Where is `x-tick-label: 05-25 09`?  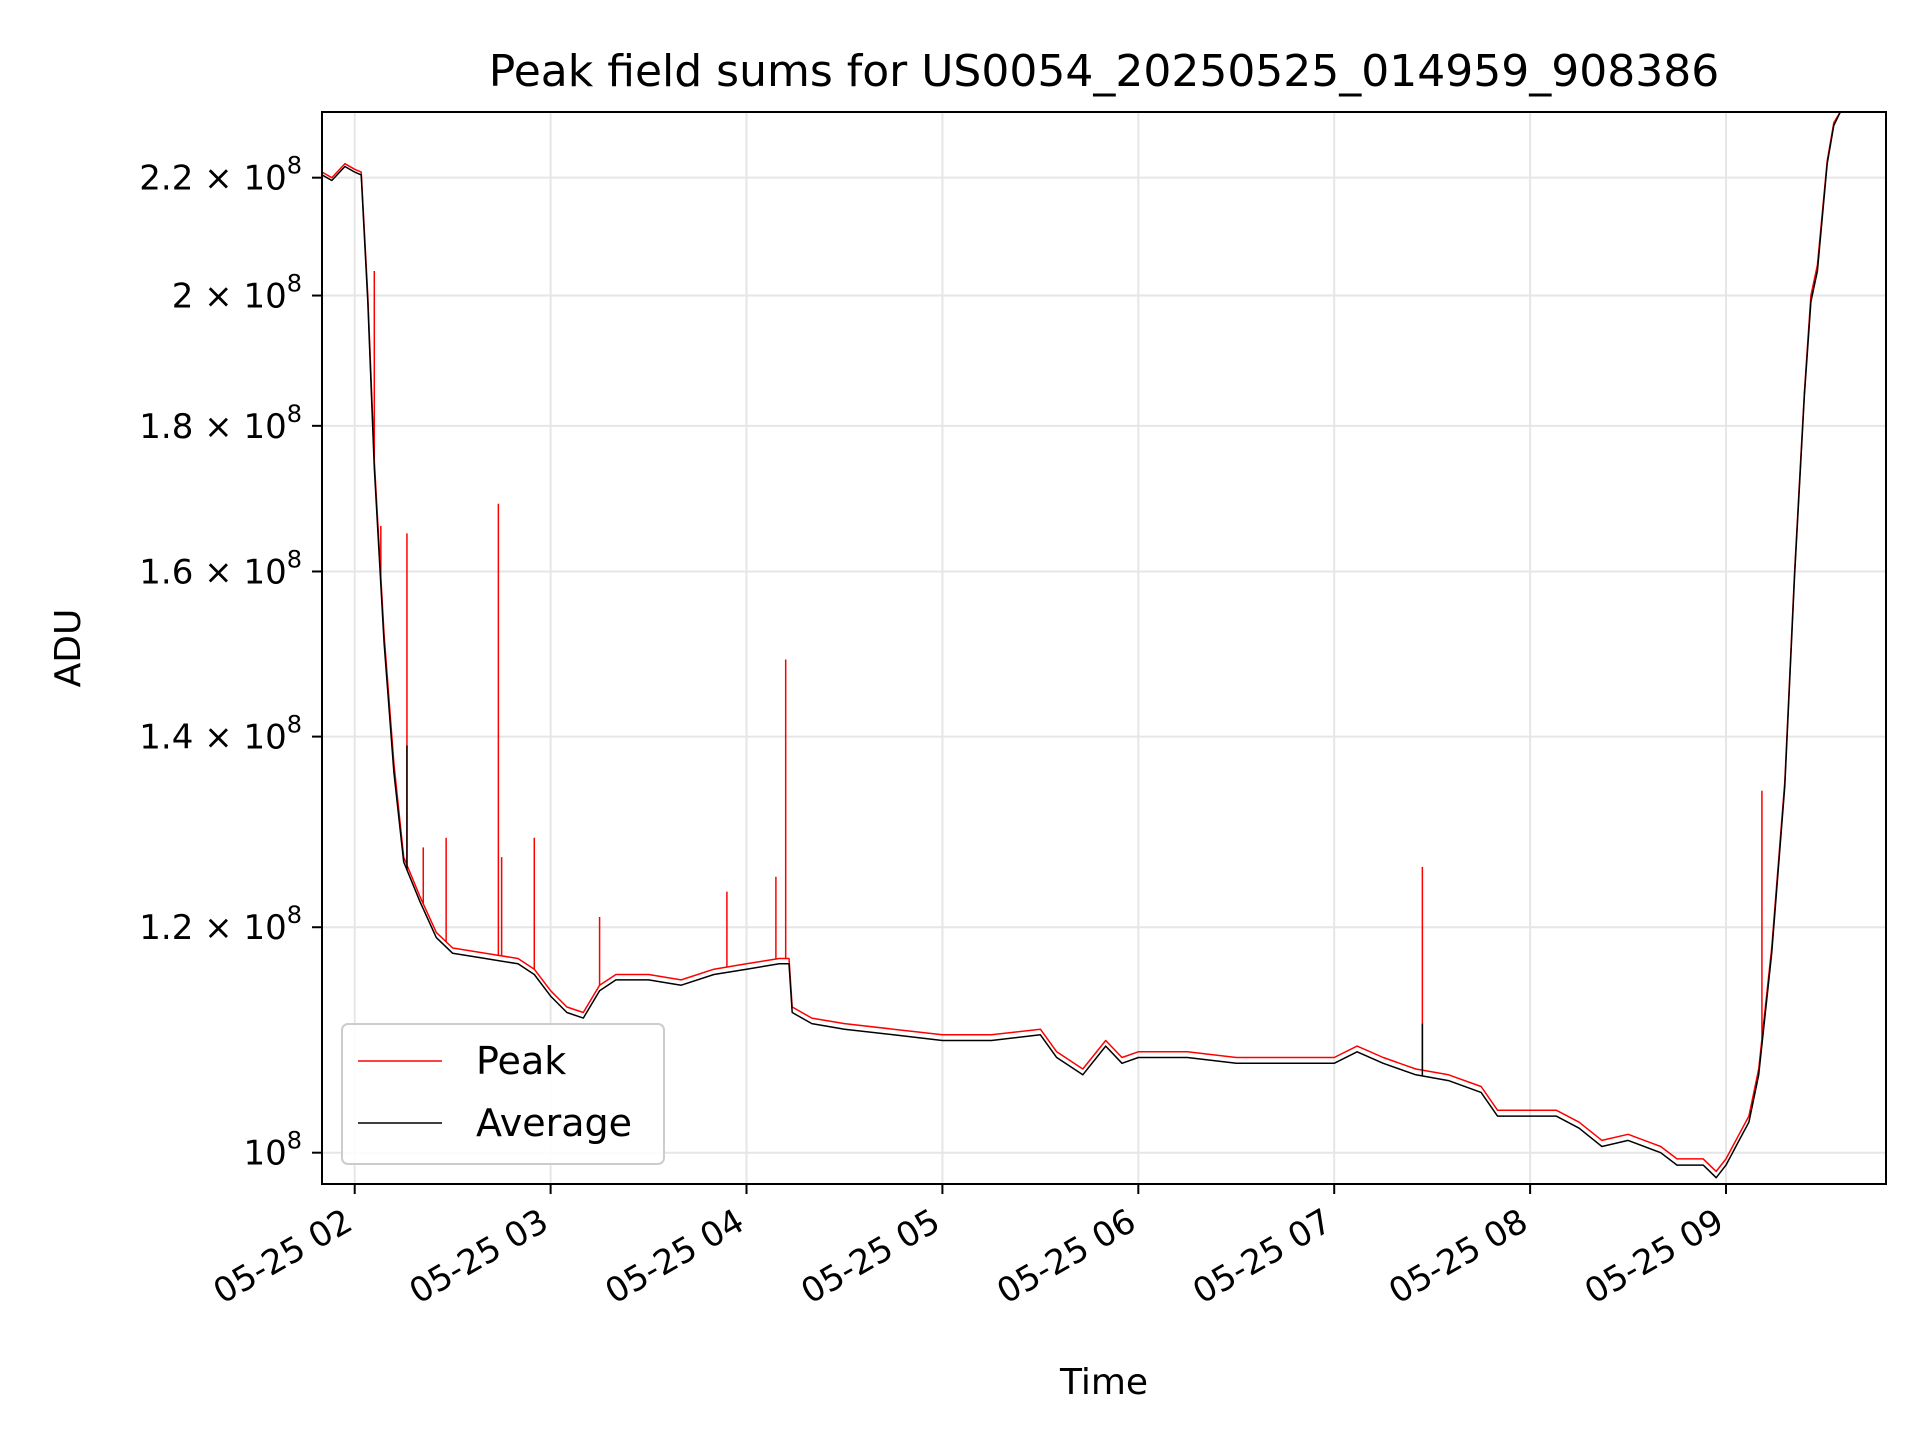 x-tick-label: 05-25 09 is located at coordinates (1654, 1256).